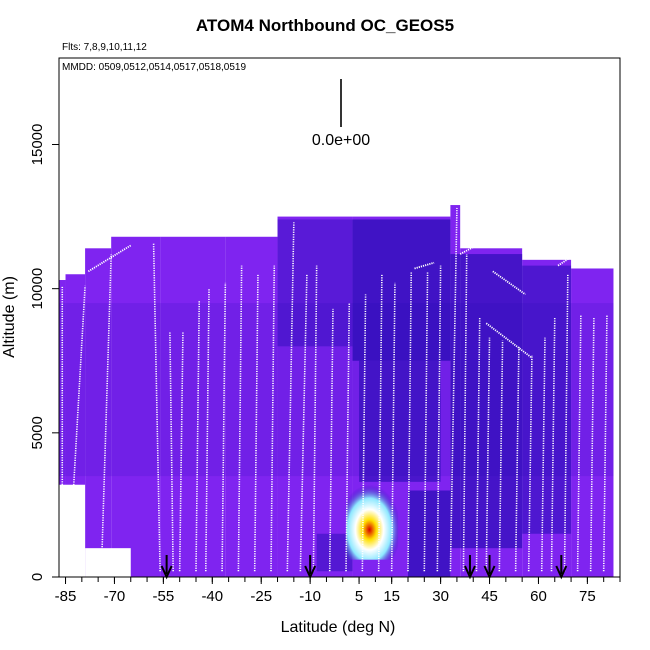 The height and width of the screenshot is (650, 650). Describe the element at coordinates (489, 596) in the screenshot. I see `x-tick-label: 45` at that location.